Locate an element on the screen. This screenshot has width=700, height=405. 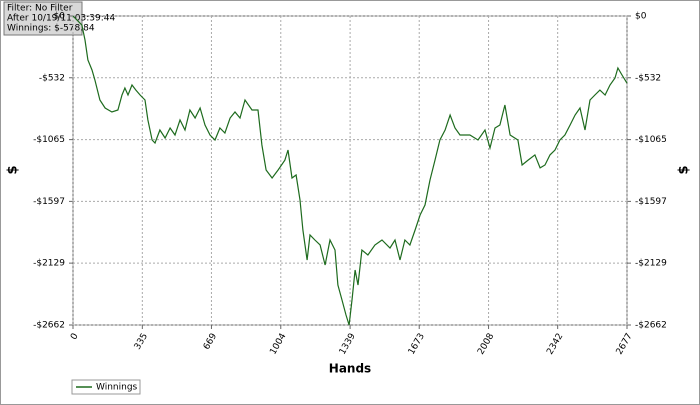
info-box is located at coordinates (43, 18).